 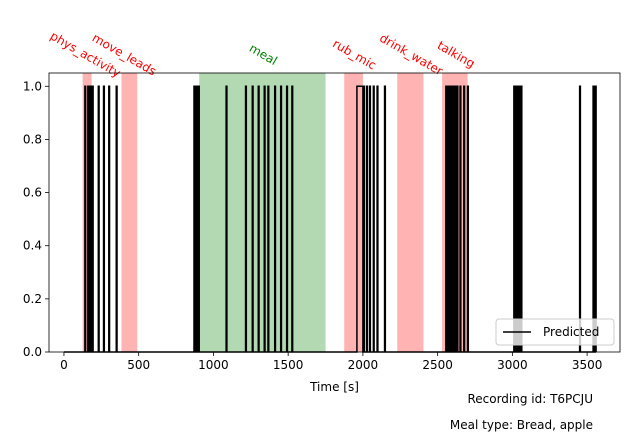 What do you see at coordinates (587, 365) in the screenshot?
I see `x-tick-label: 3500` at bounding box center [587, 365].